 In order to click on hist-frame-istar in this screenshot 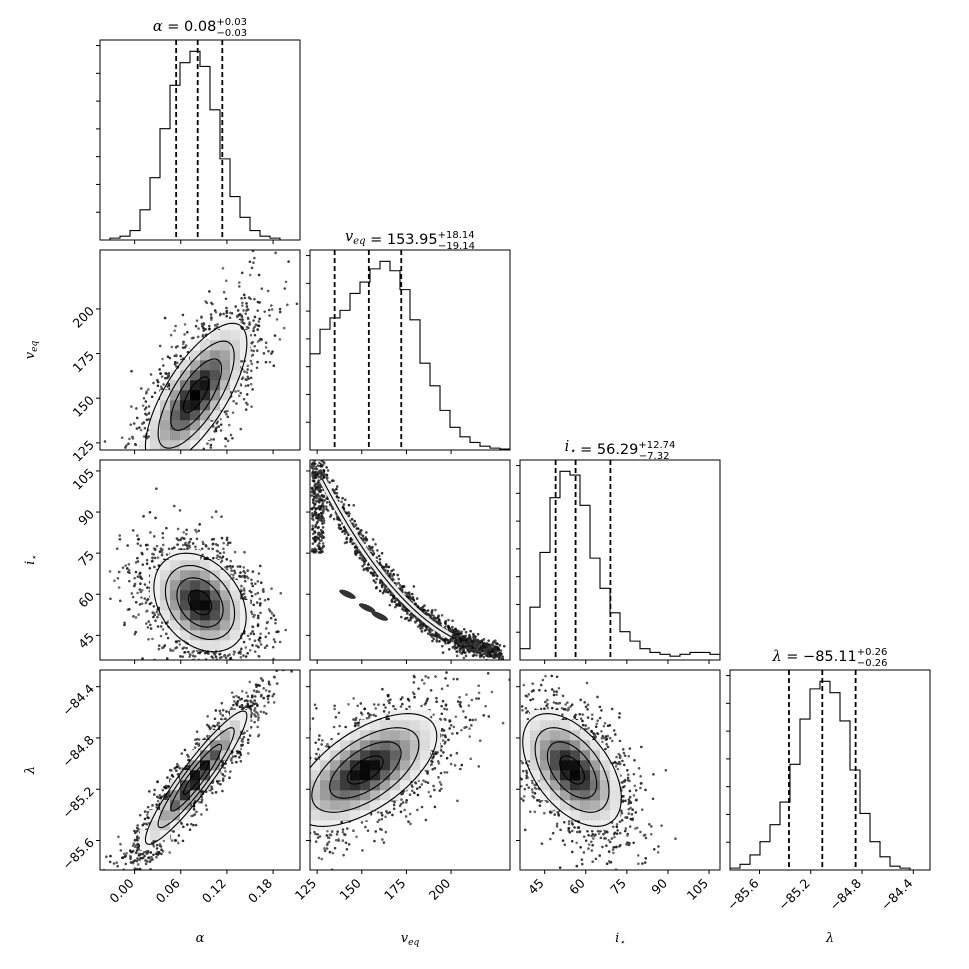, I will do `click(620, 560)`.